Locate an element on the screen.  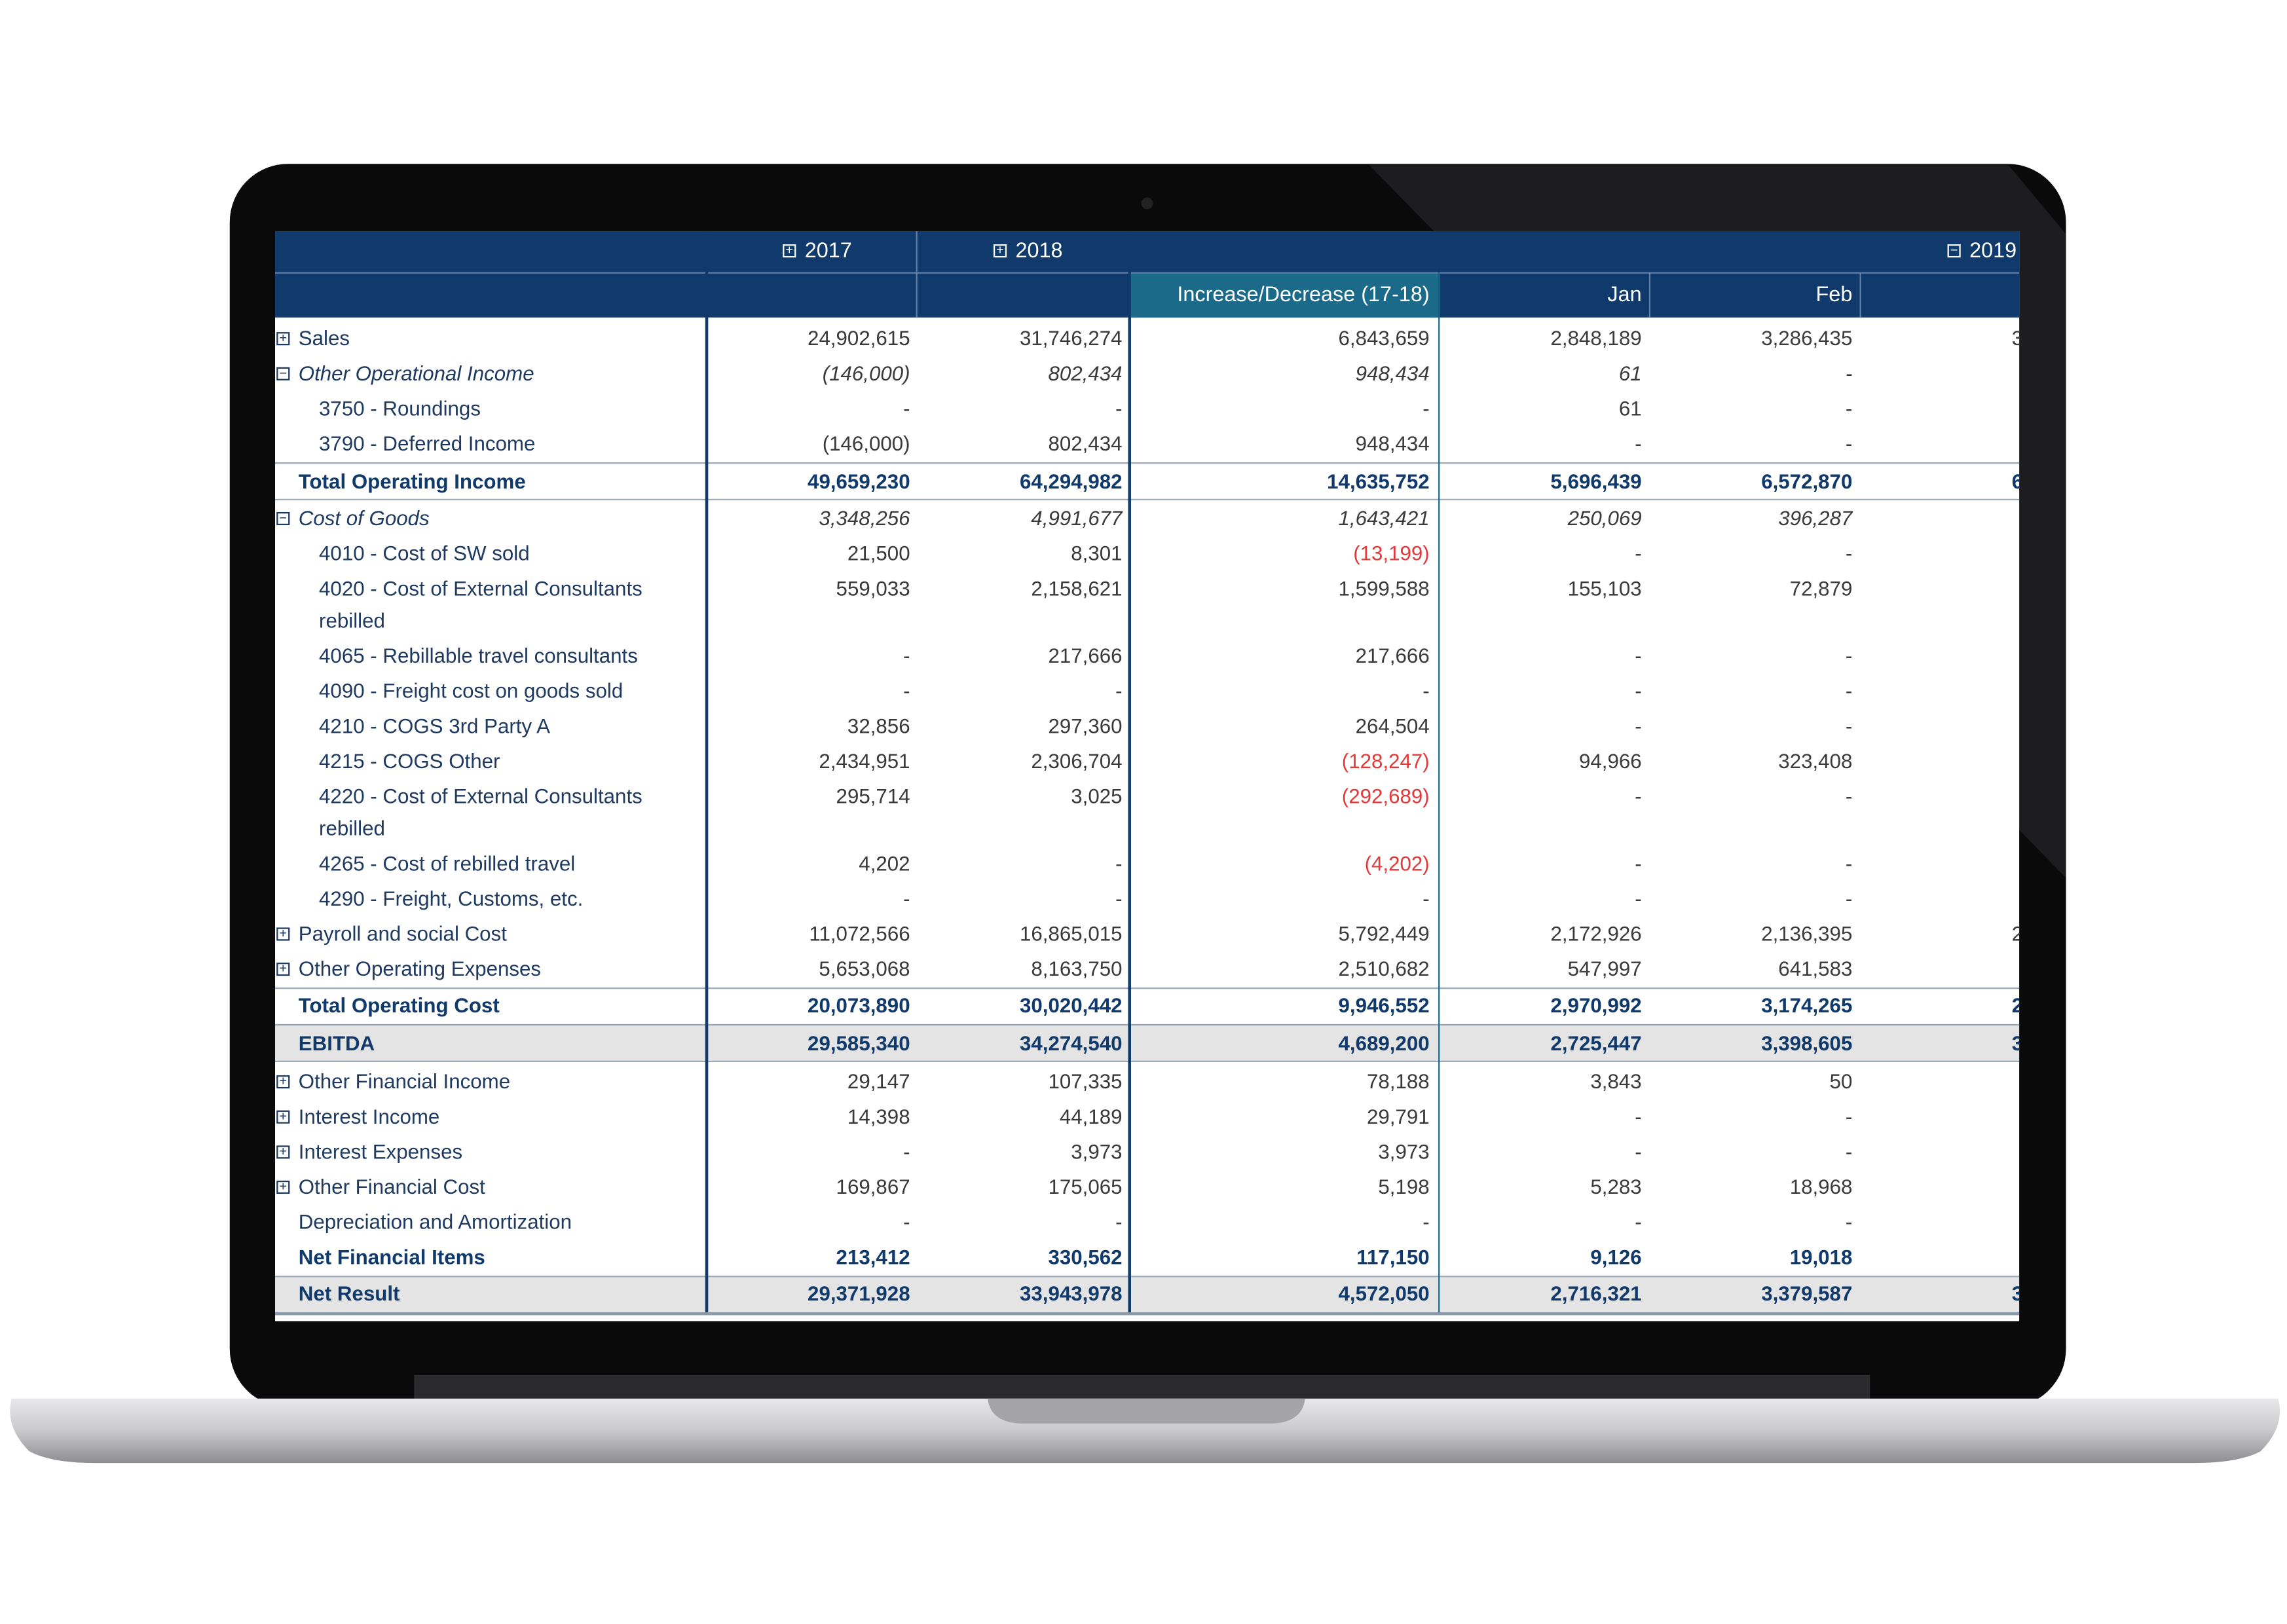
cell-value: 6,001 is located at coordinates (2015, 481).